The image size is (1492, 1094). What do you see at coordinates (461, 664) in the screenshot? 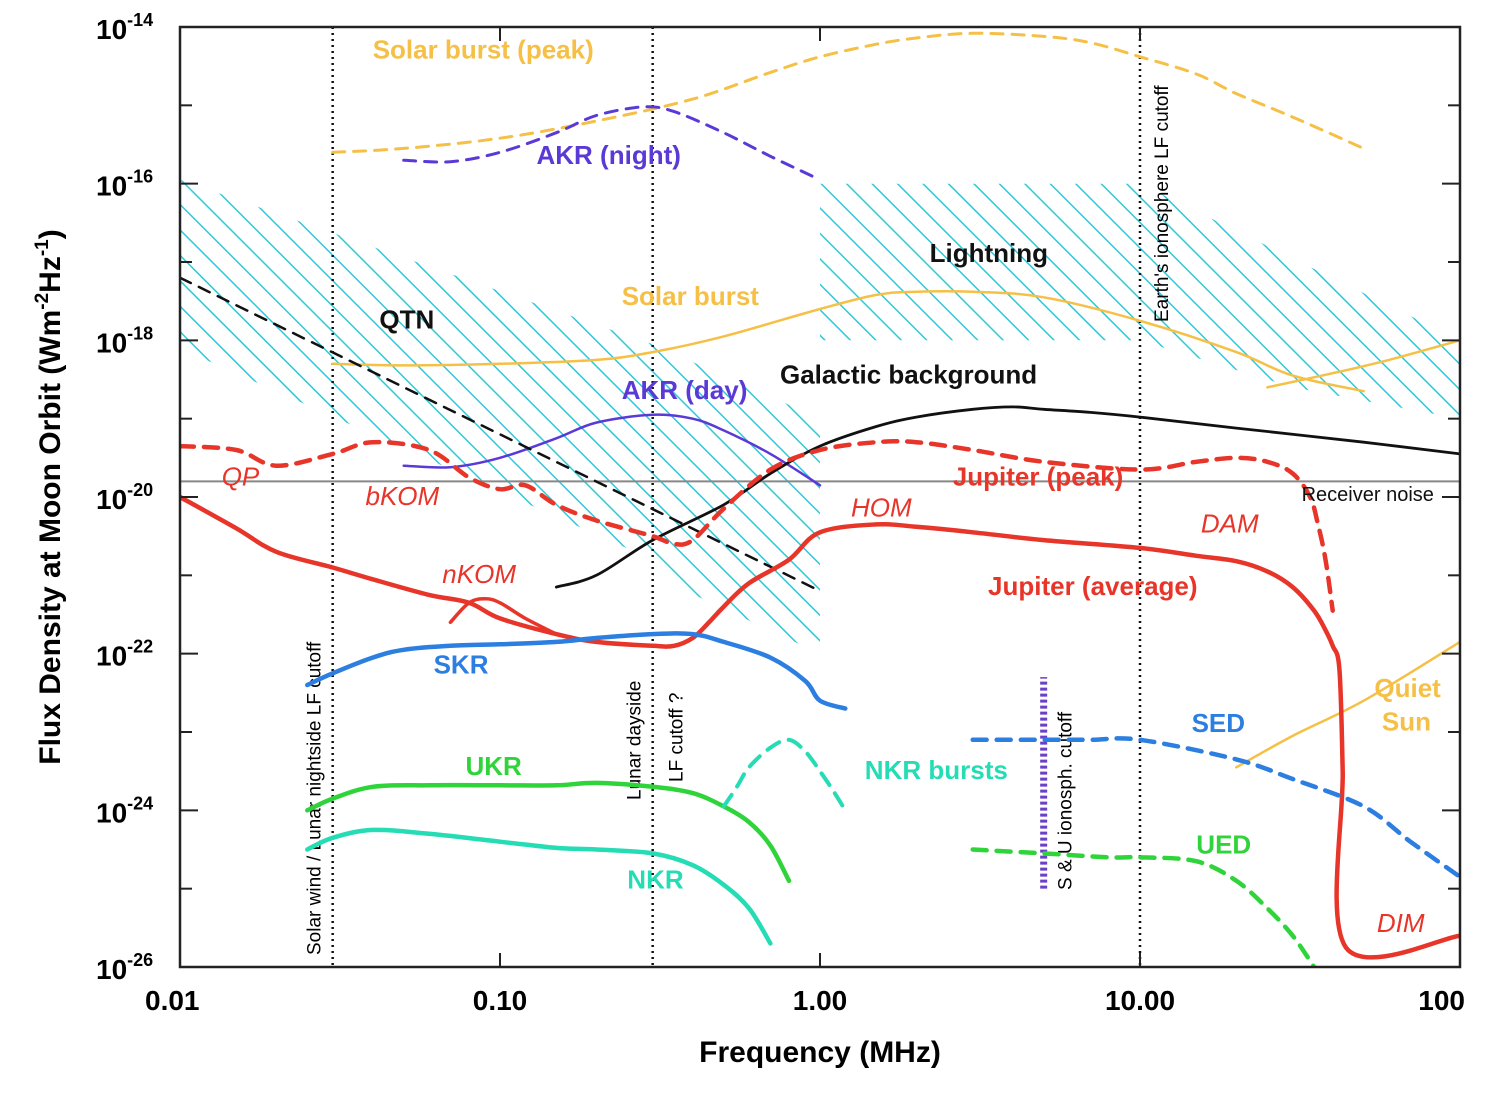
I see `label-skr: SKR` at bounding box center [461, 664].